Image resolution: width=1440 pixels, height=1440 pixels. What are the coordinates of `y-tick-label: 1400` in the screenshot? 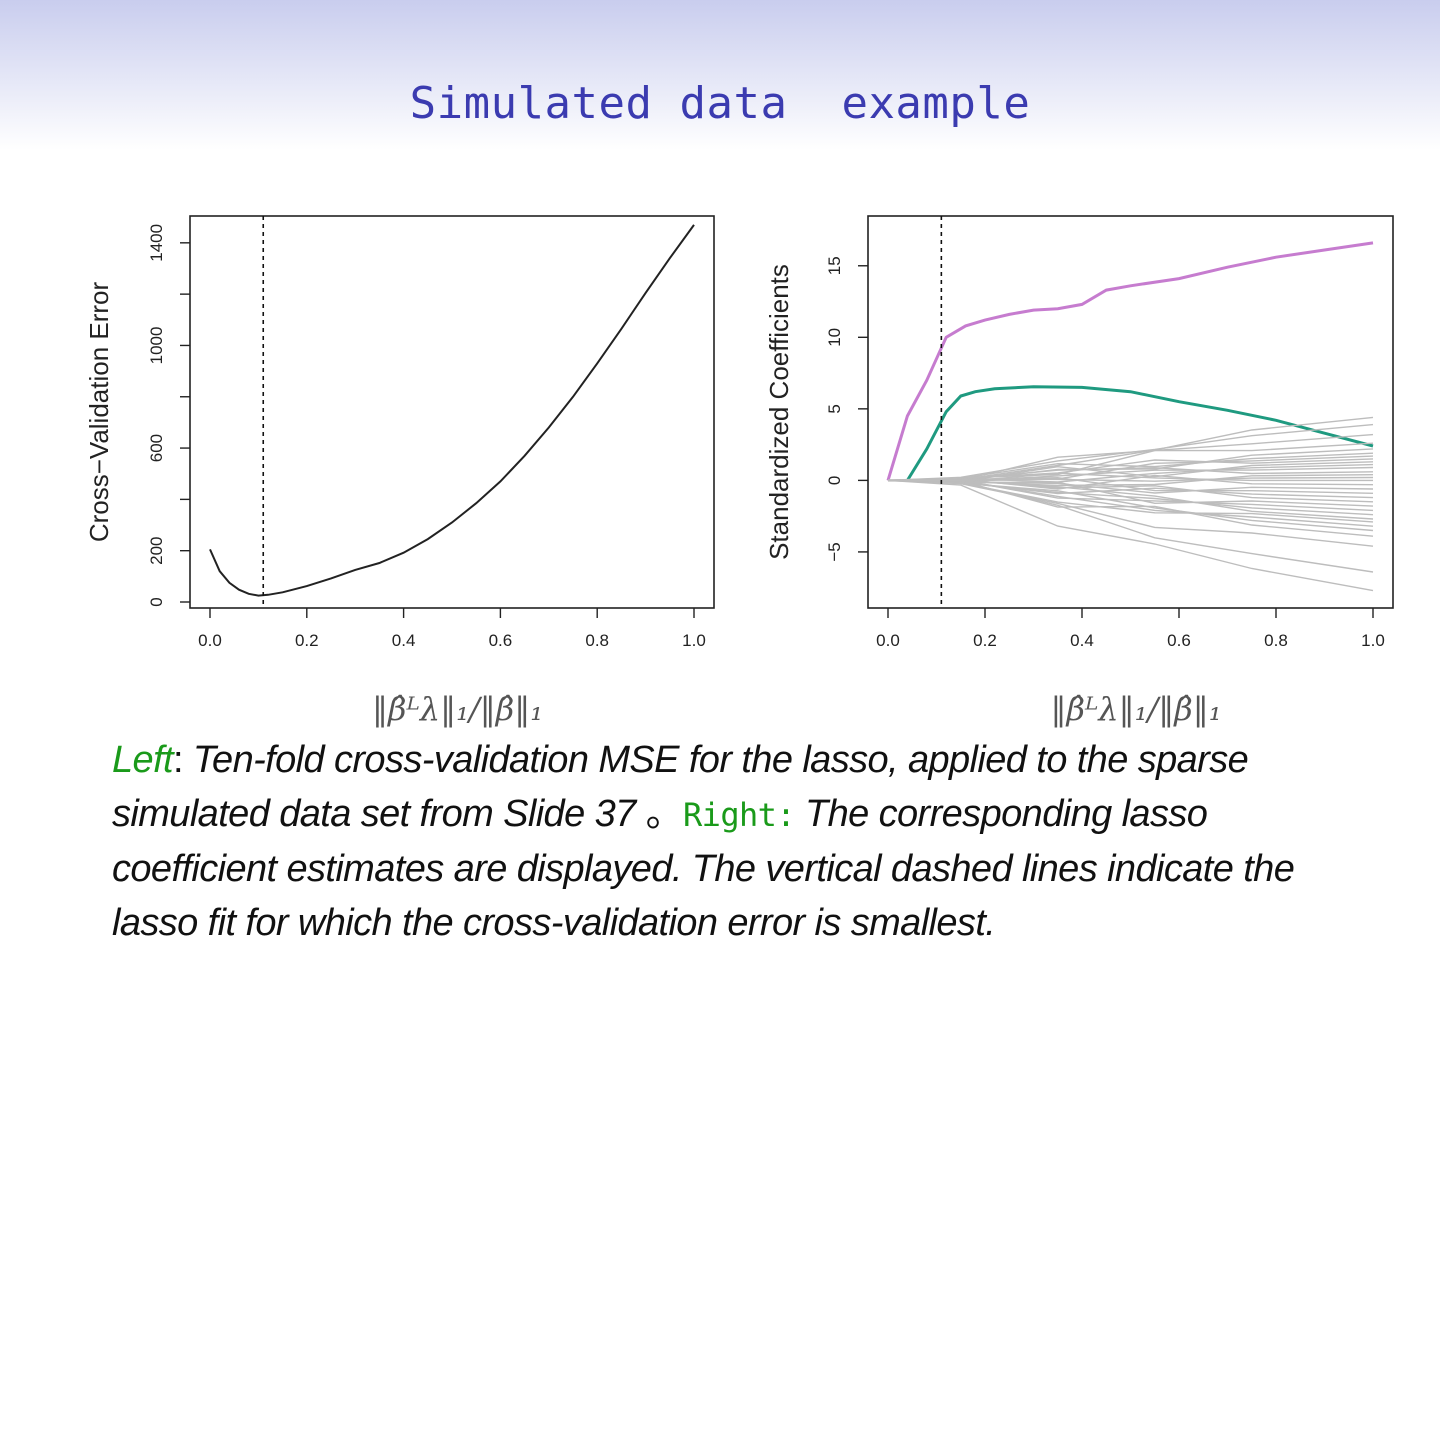 It's located at (156, 243).